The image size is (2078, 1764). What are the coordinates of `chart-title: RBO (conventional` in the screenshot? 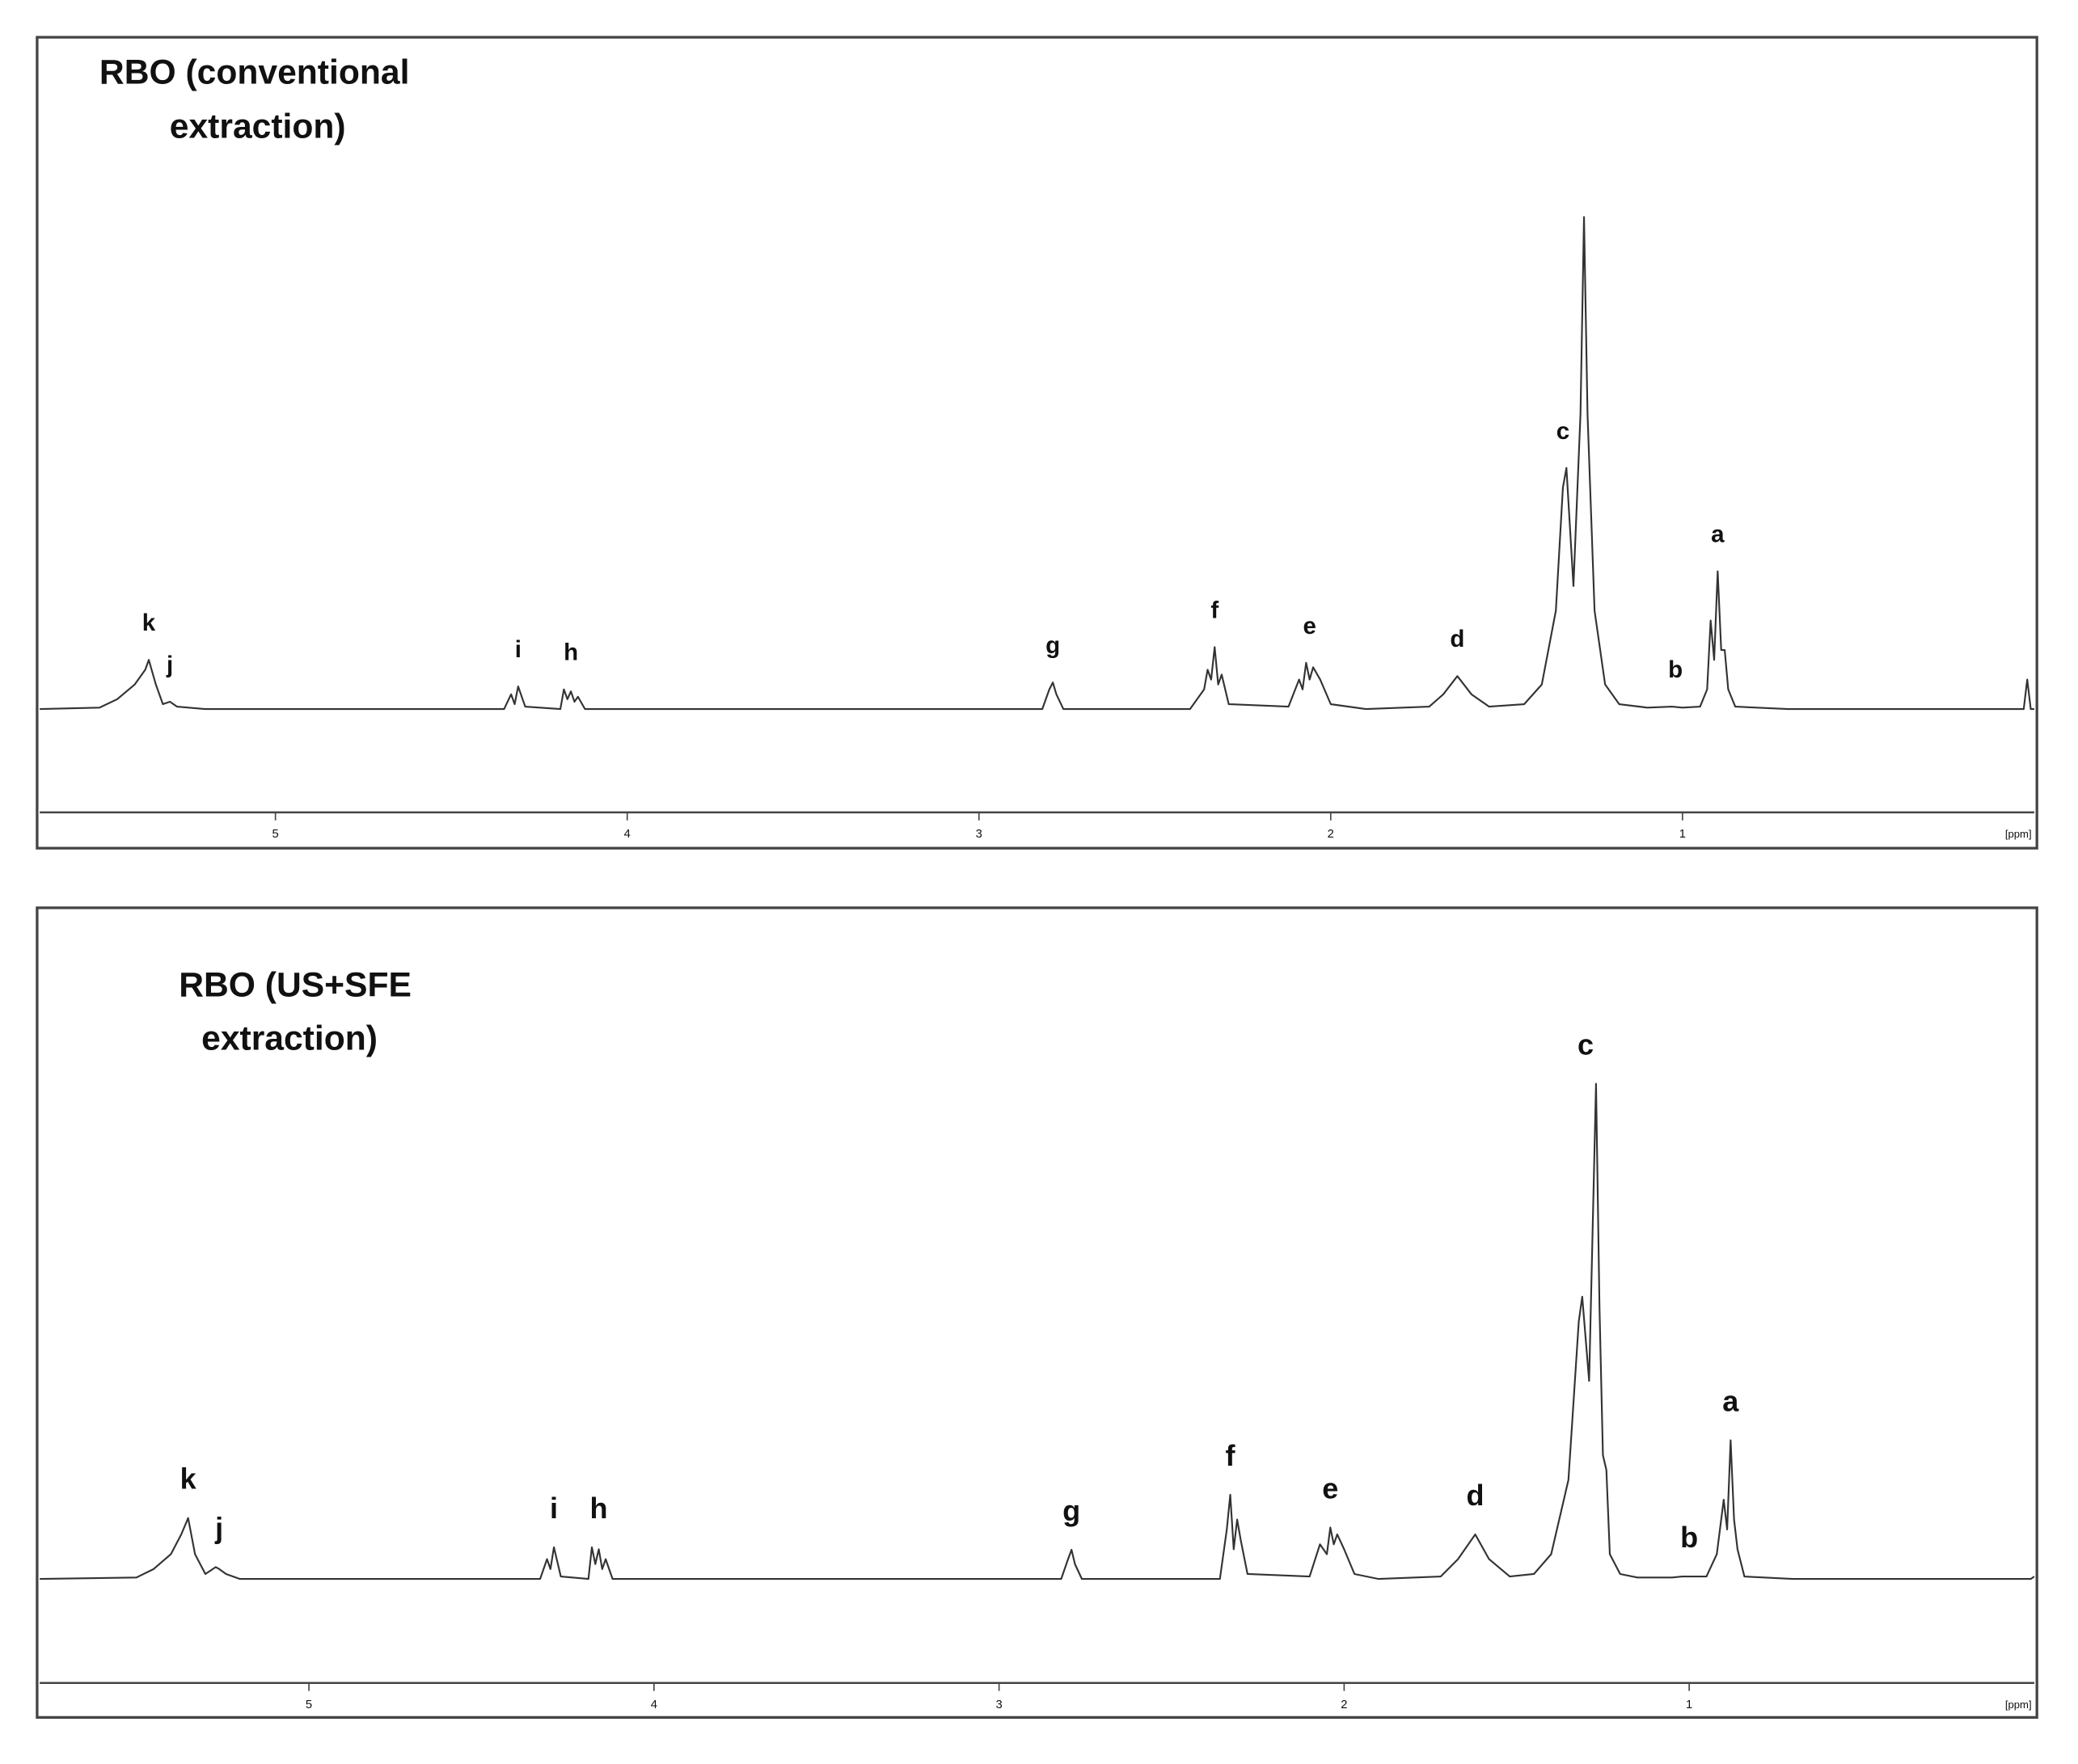 It's located at (254, 72).